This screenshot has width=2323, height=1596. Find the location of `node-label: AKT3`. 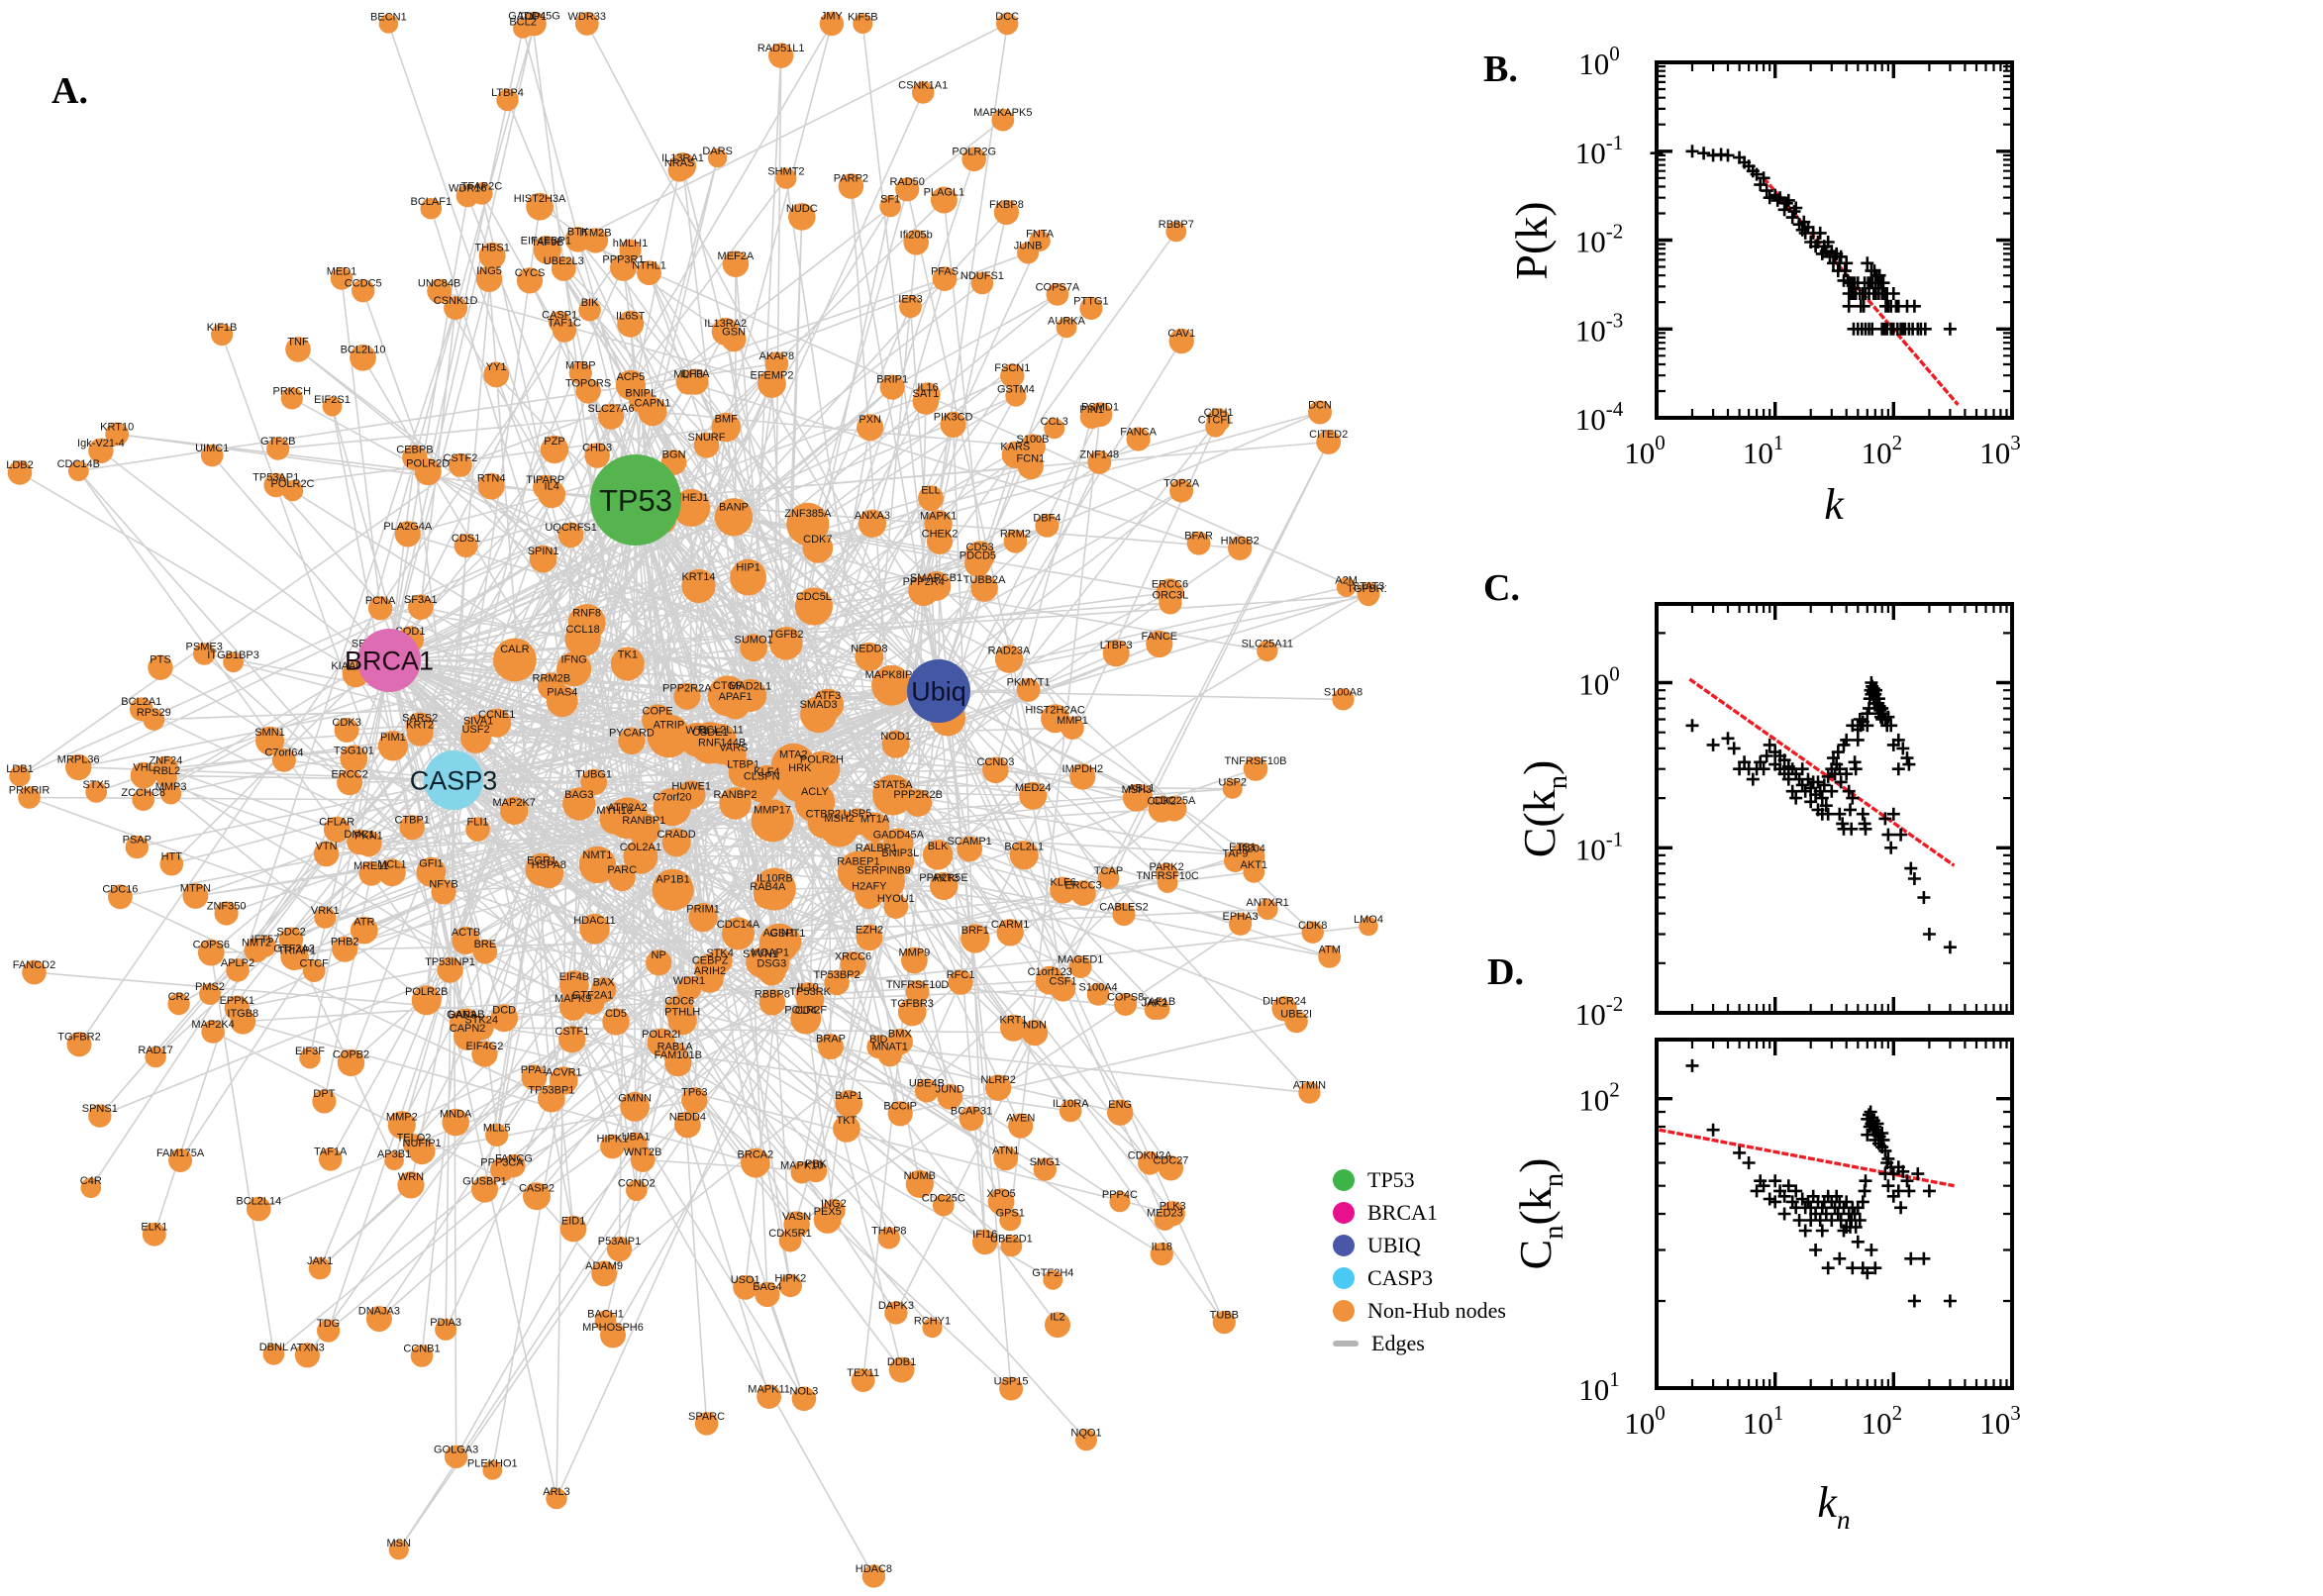

node-label: AKT3 is located at coordinates (946, 879).